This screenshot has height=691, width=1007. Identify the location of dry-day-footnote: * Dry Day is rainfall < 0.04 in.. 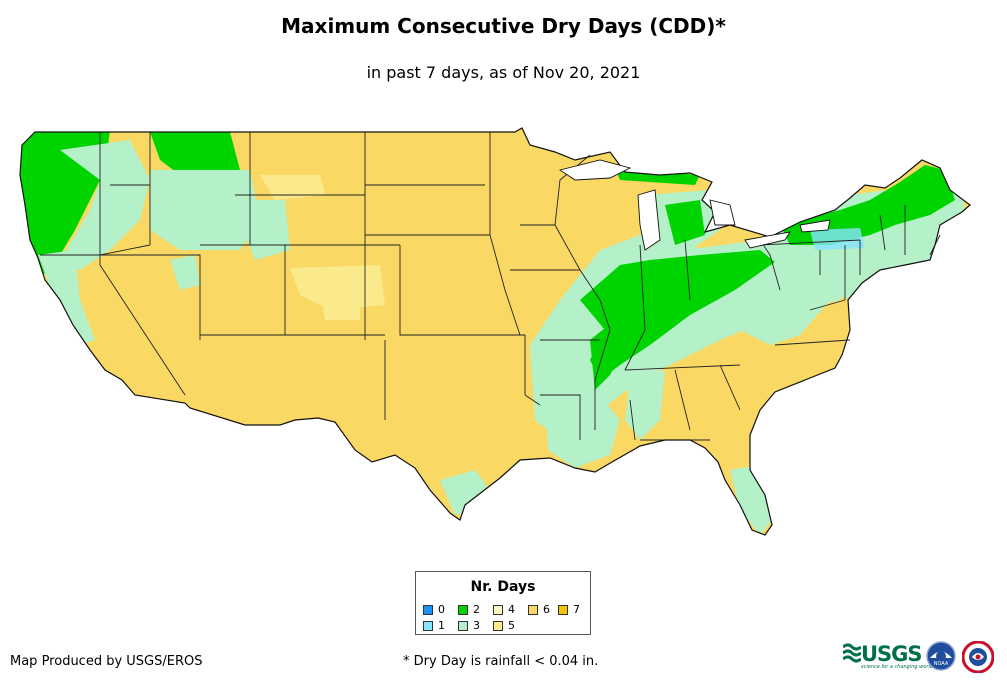
(501, 661).